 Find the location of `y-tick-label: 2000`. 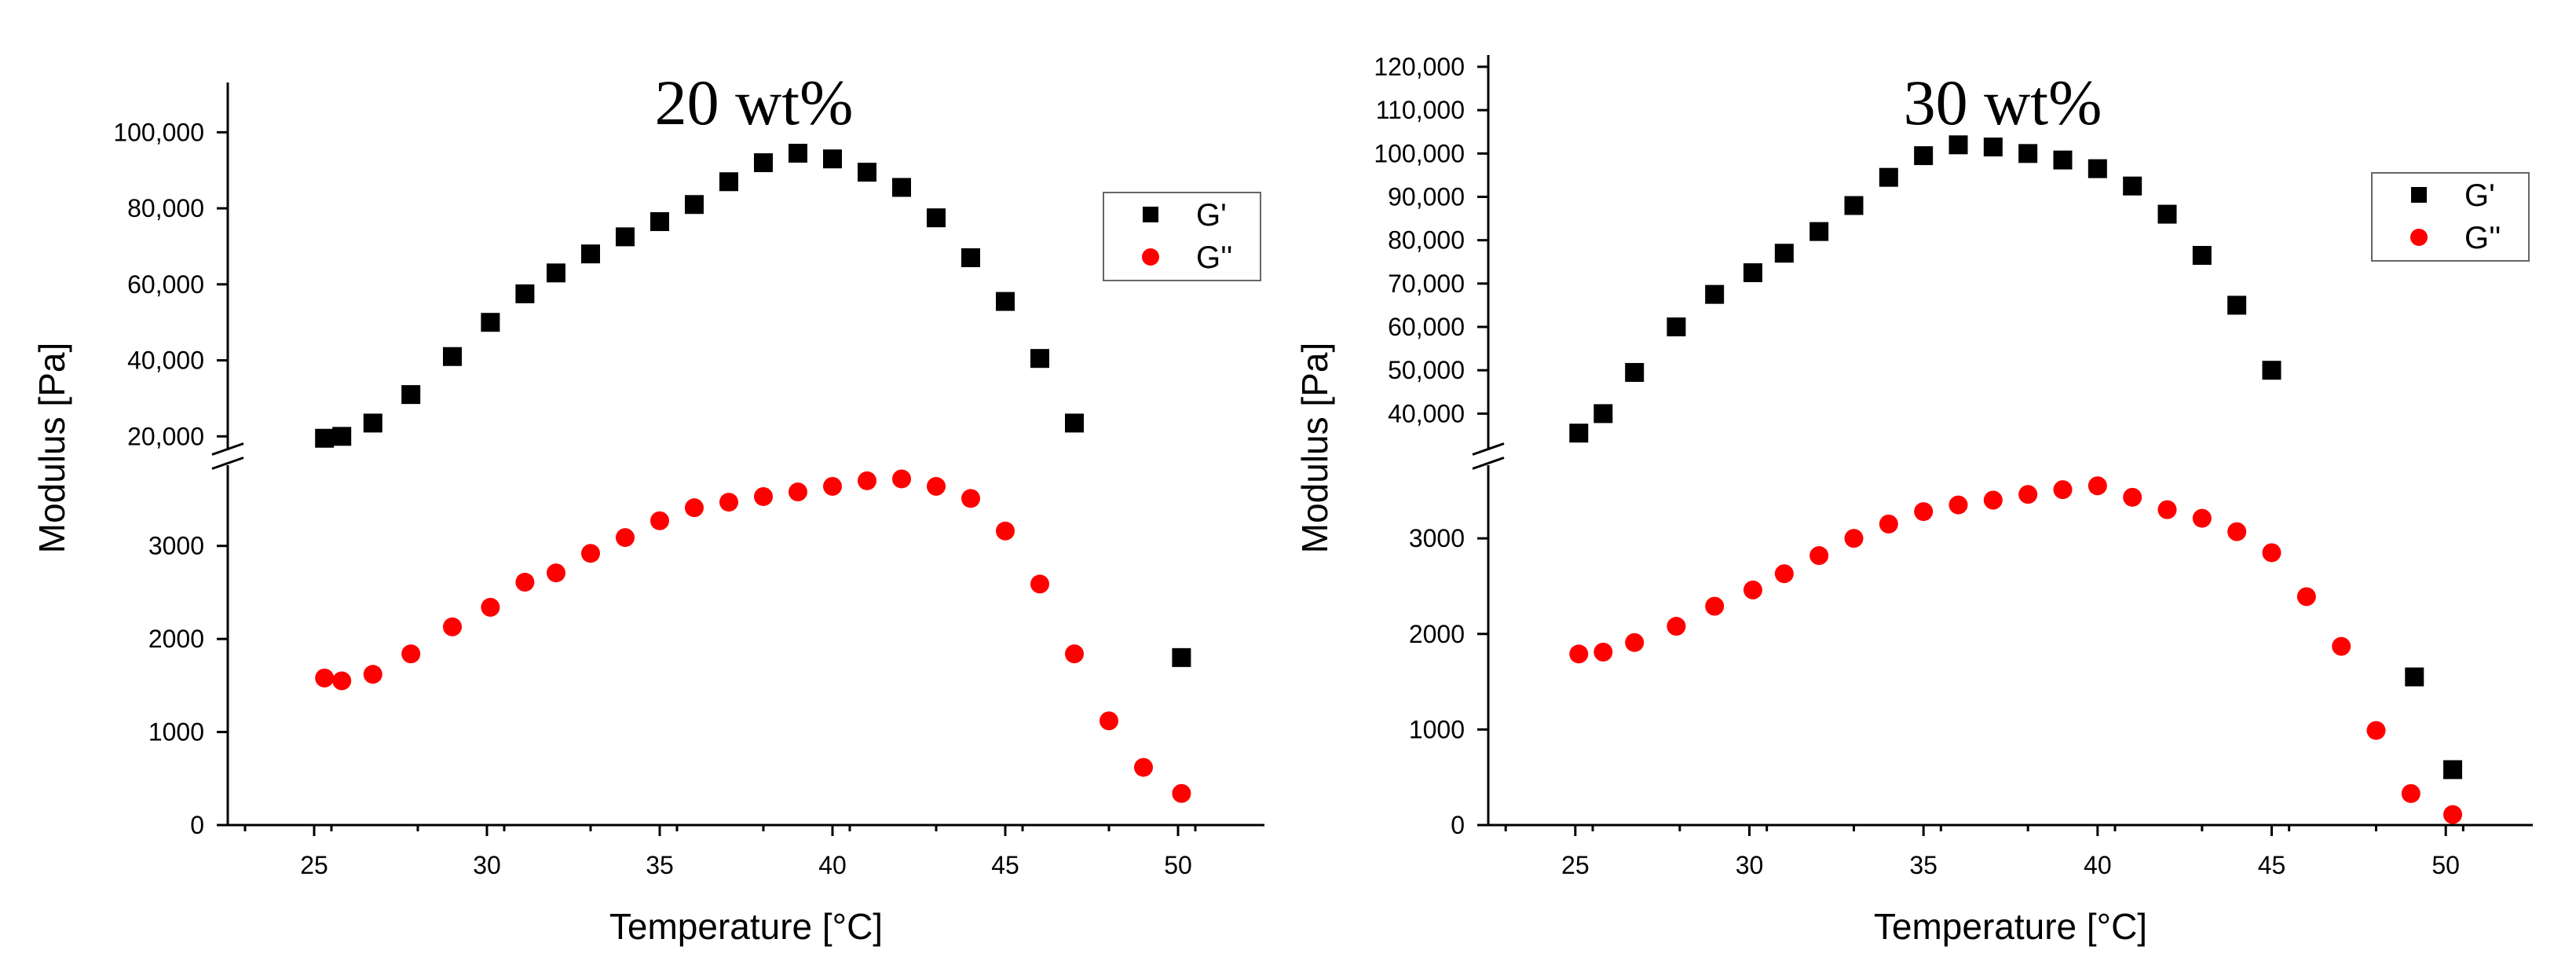

y-tick-label: 2000 is located at coordinates (176, 639).